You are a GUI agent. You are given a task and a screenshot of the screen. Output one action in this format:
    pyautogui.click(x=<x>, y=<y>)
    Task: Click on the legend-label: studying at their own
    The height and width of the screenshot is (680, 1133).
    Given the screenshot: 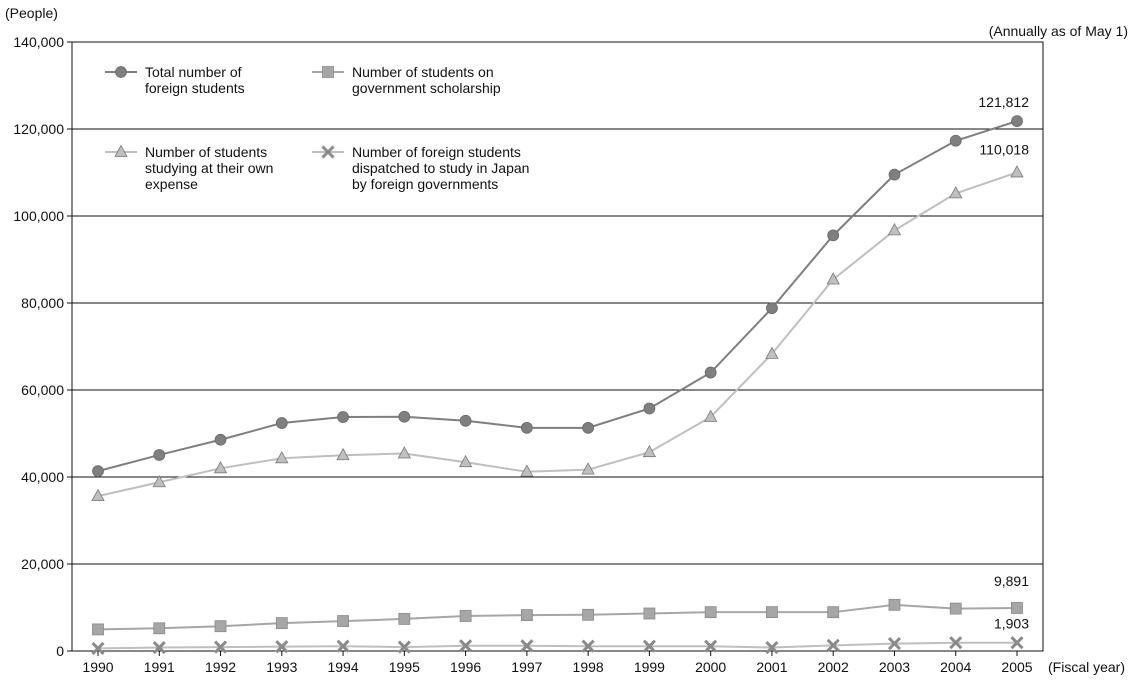 What is the action you would take?
    pyautogui.click(x=209, y=168)
    